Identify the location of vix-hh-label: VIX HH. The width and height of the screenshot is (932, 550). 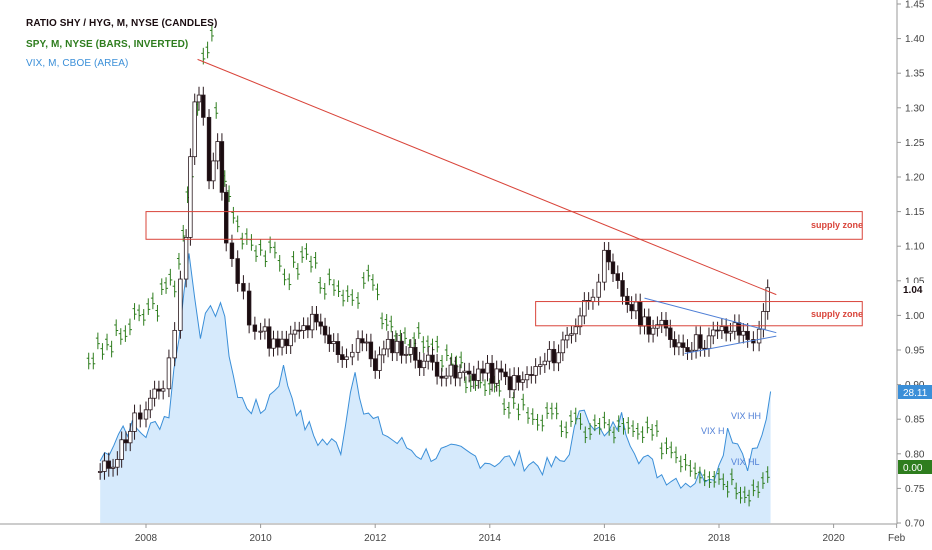
(746, 416).